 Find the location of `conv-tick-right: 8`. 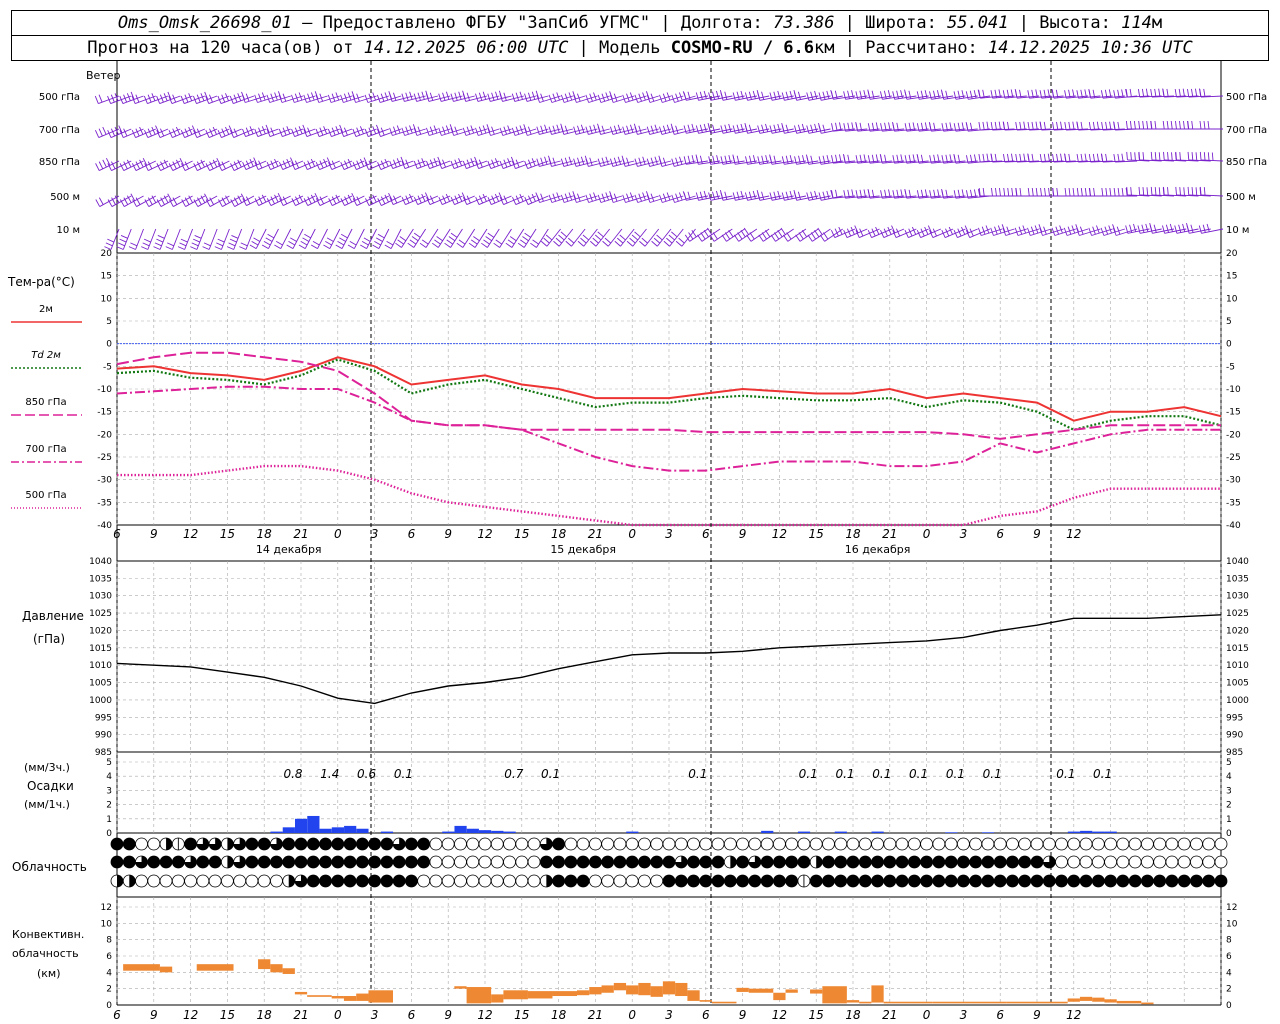

conv-tick-right: 8 is located at coordinates (1229, 941).